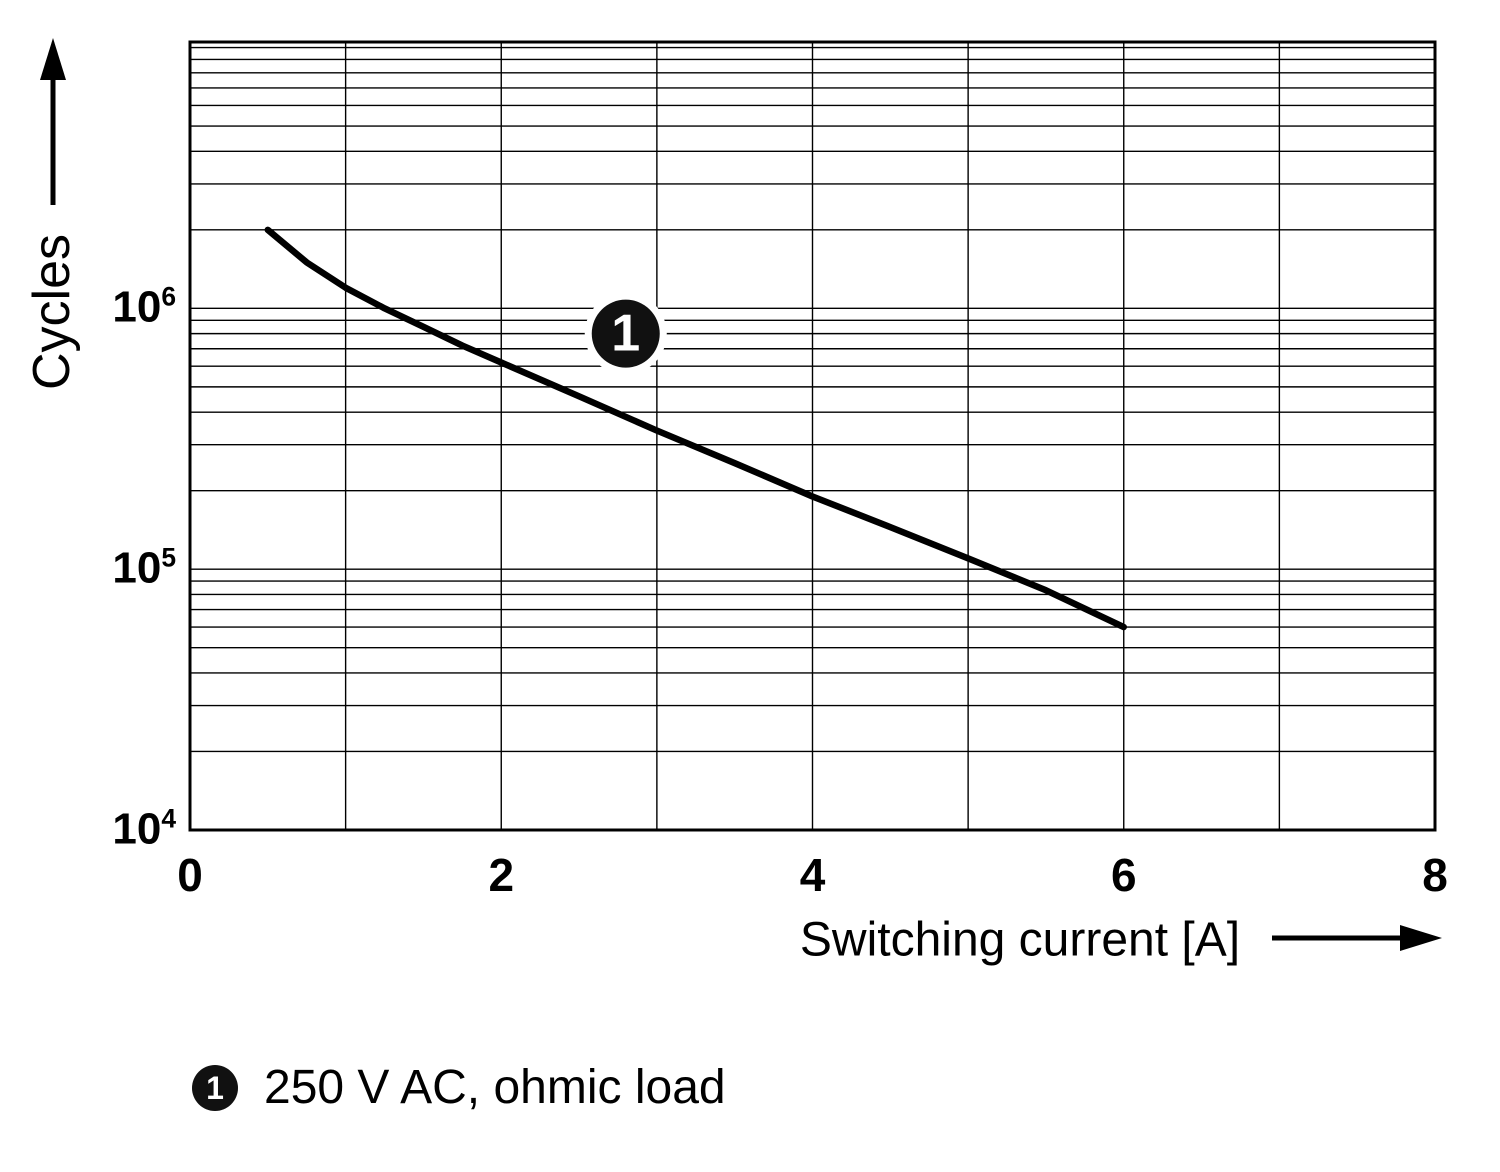 The height and width of the screenshot is (1172, 1500). What do you see at coordinates (1421, 938) in the screenshot?
I see `x-axis-arrow-icon` at bounding box center [1421, 938].